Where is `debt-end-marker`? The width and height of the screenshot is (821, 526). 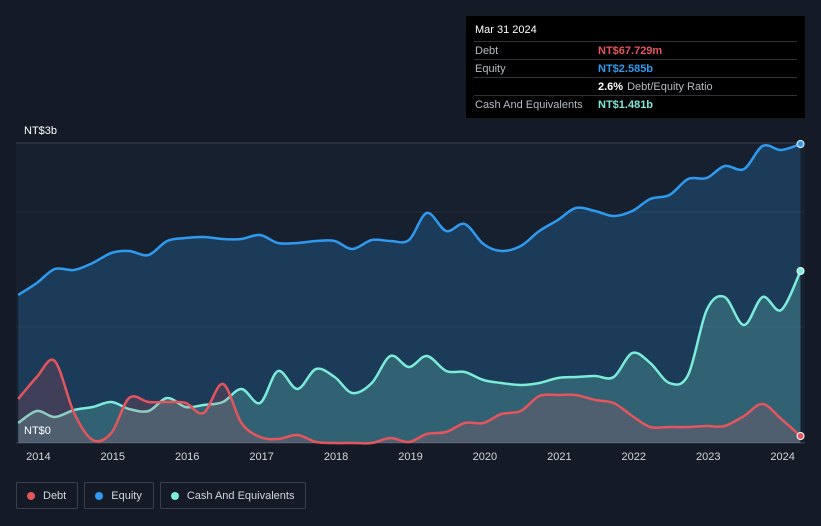 debt-end-marker is located at coordinates (800, 436).